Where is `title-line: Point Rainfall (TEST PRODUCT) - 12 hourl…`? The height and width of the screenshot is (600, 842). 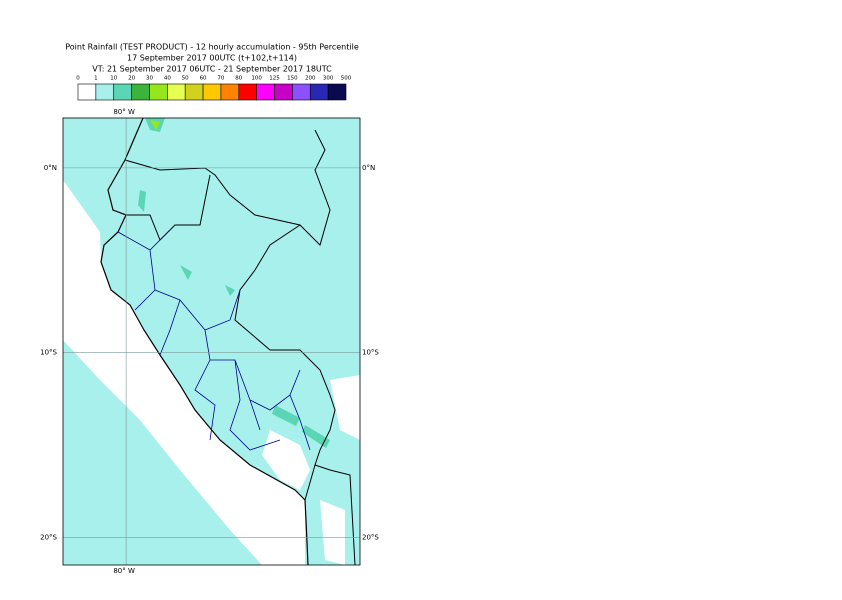
title-line: Point Rainfall (TEST PRODUCT) - 12 hourl… is located at coordinates (212, 47).